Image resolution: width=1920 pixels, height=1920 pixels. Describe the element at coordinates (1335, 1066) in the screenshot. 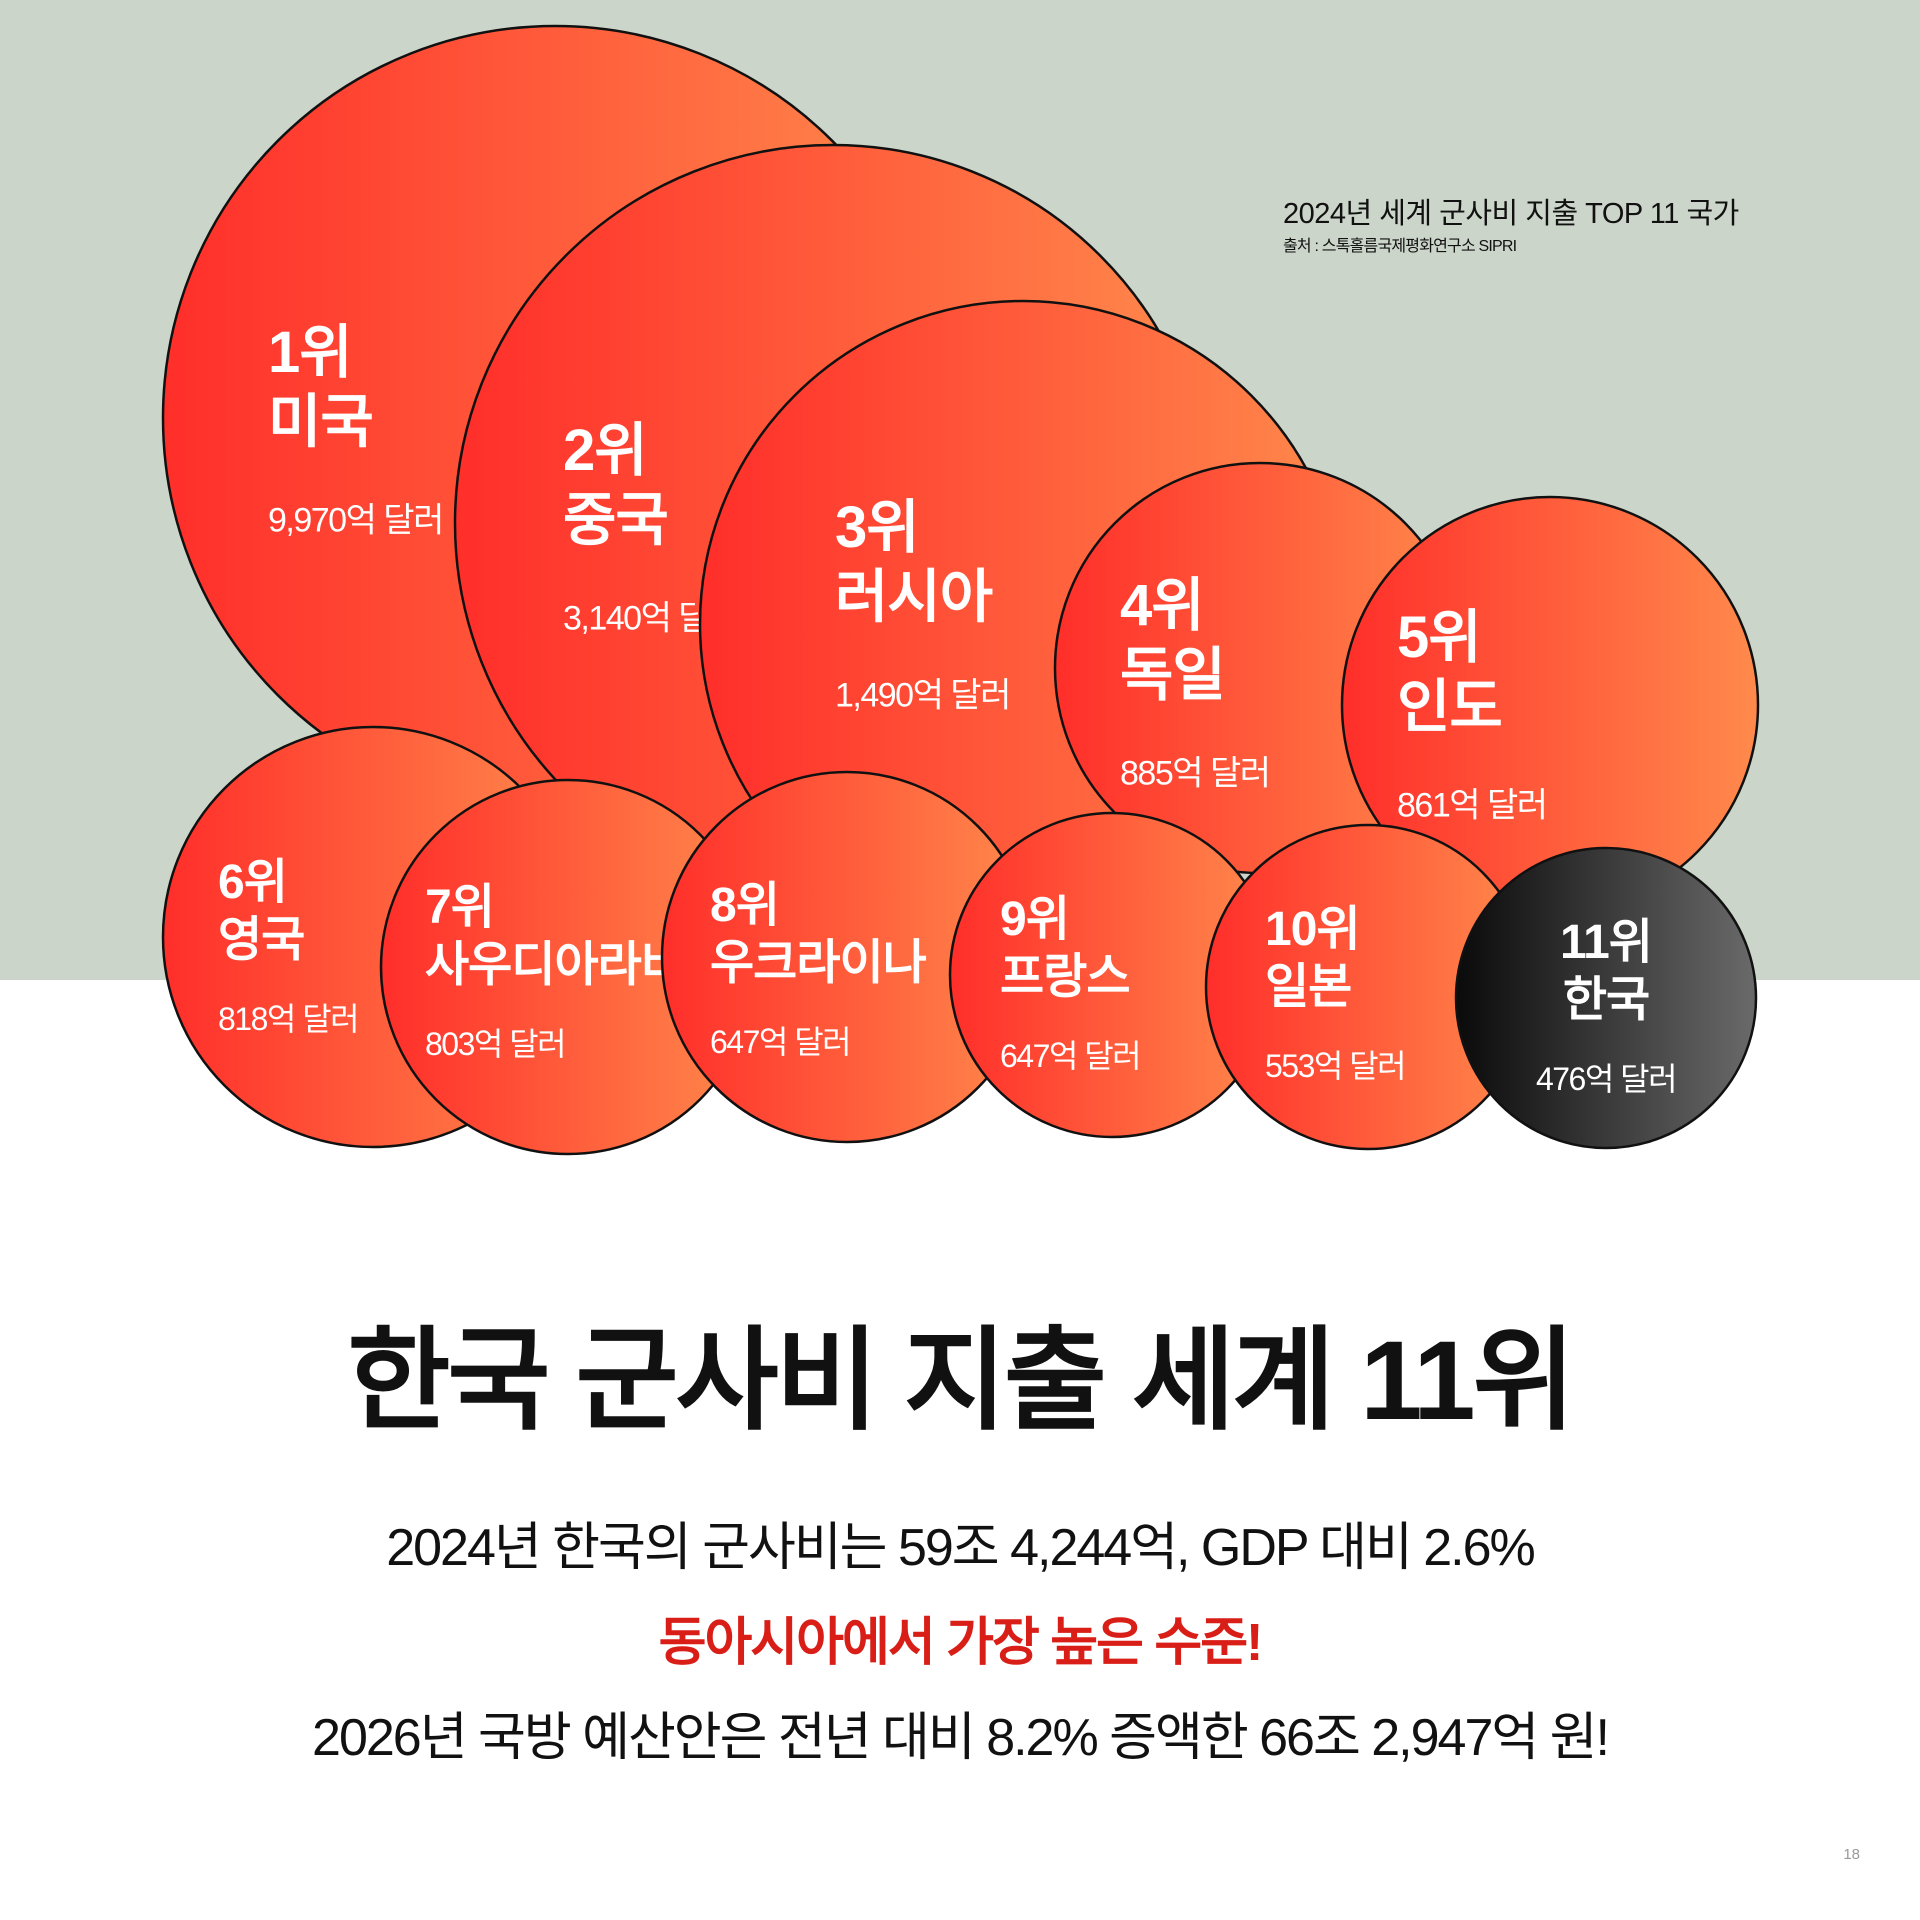

I see `bubble-value-label: 553억 달러` at that location.